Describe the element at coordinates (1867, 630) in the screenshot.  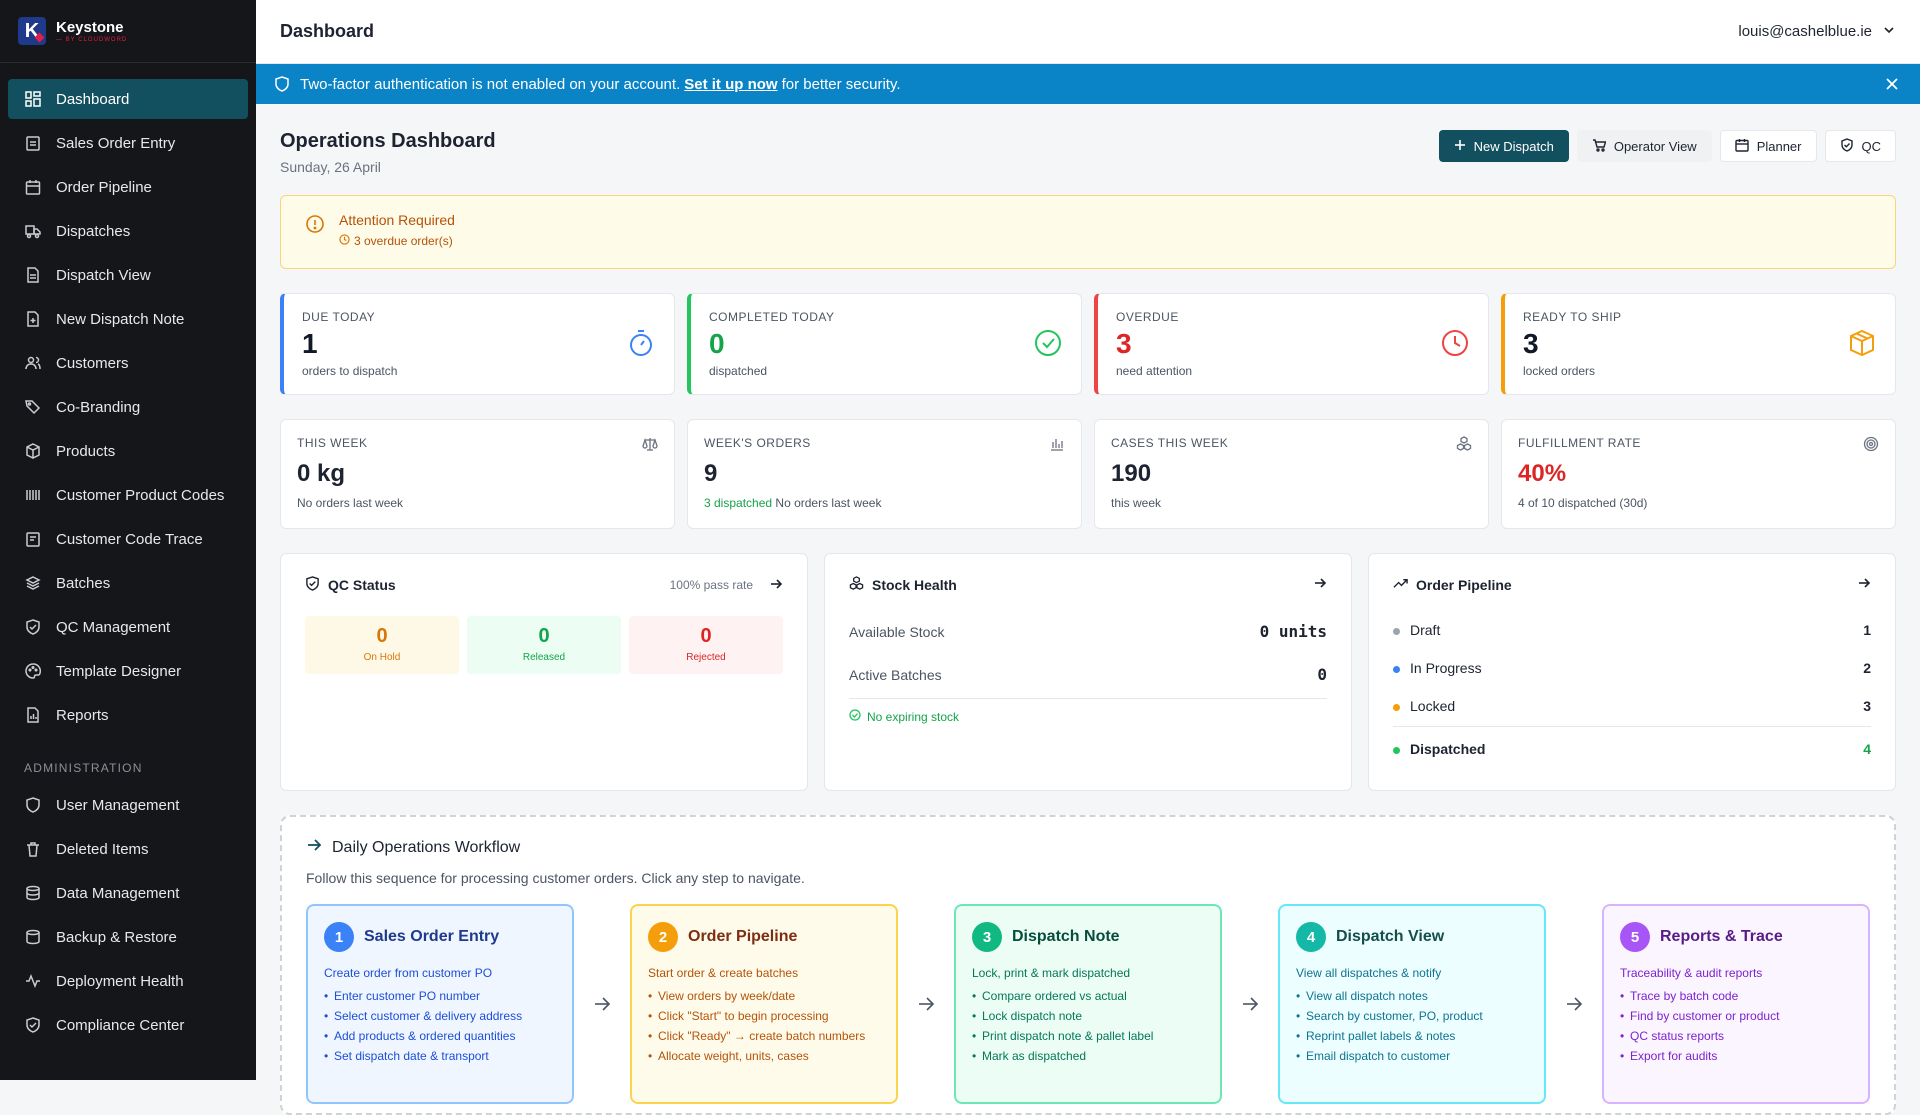
I see `pipeline-value: 1` at that location.